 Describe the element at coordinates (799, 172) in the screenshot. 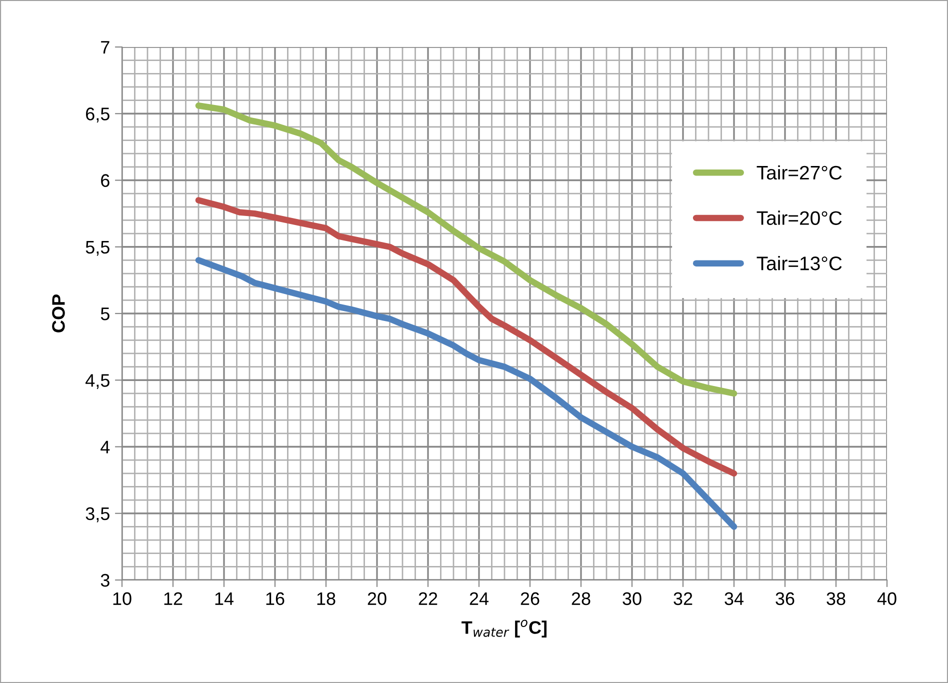

I see `legend-label: Tair=27°C` at that location.